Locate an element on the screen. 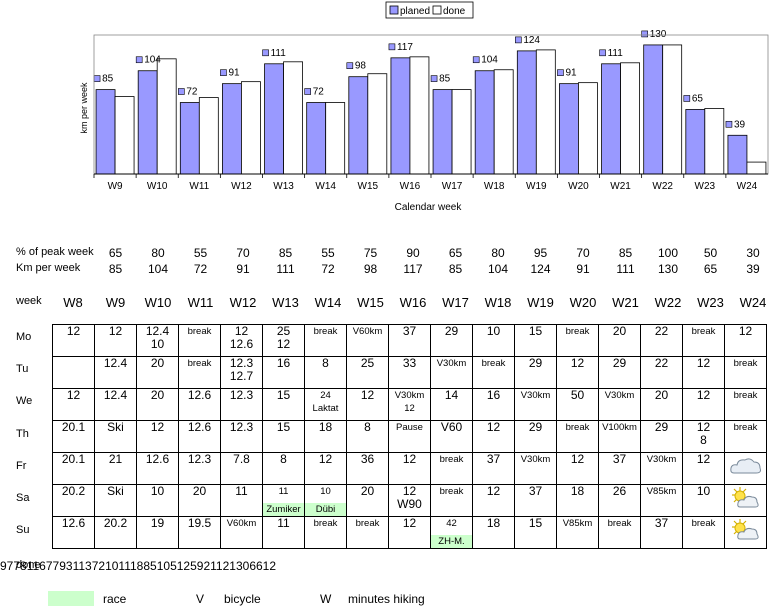 This screenshot has width=772, height=611. x-tick-label-W15: W15 is located at coordinates (368, 186).